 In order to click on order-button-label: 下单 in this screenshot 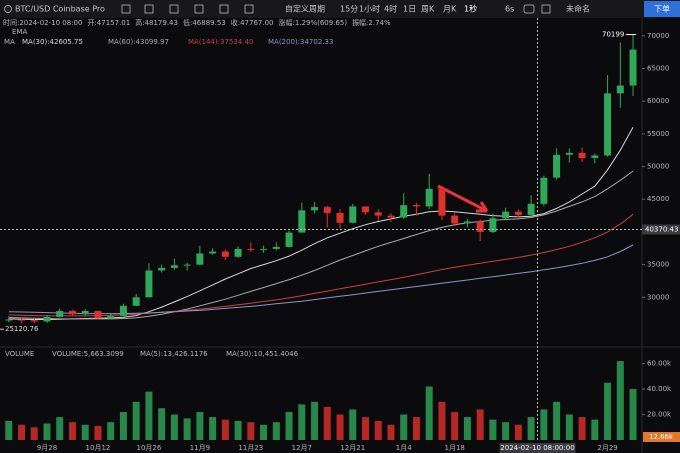, I will do `click(662, 9)`.